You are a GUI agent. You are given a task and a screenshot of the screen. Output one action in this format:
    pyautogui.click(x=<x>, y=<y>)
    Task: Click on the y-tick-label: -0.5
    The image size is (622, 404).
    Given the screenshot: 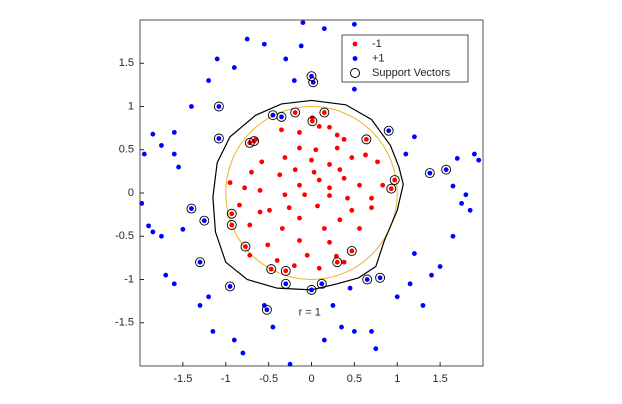 What is the action you would take?
    pyautogui.click(x=124, y=236)
    